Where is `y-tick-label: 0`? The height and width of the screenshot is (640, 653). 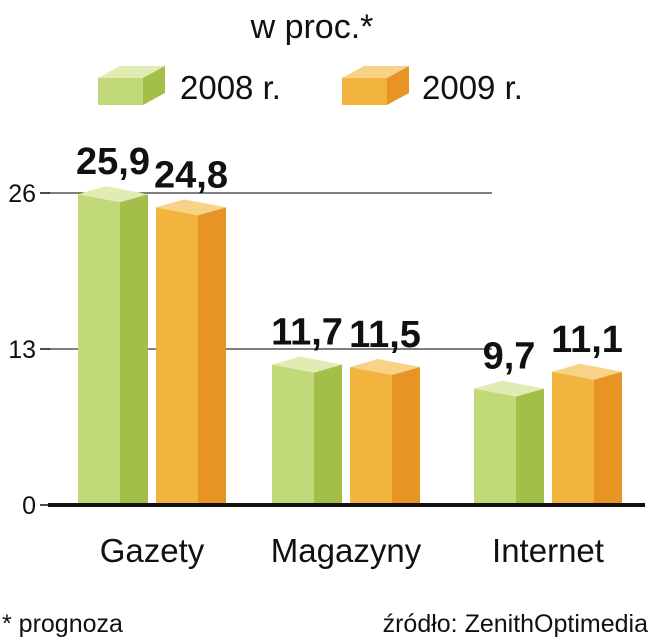
y-tick-label: 0 is located at coordinates (29, 506).